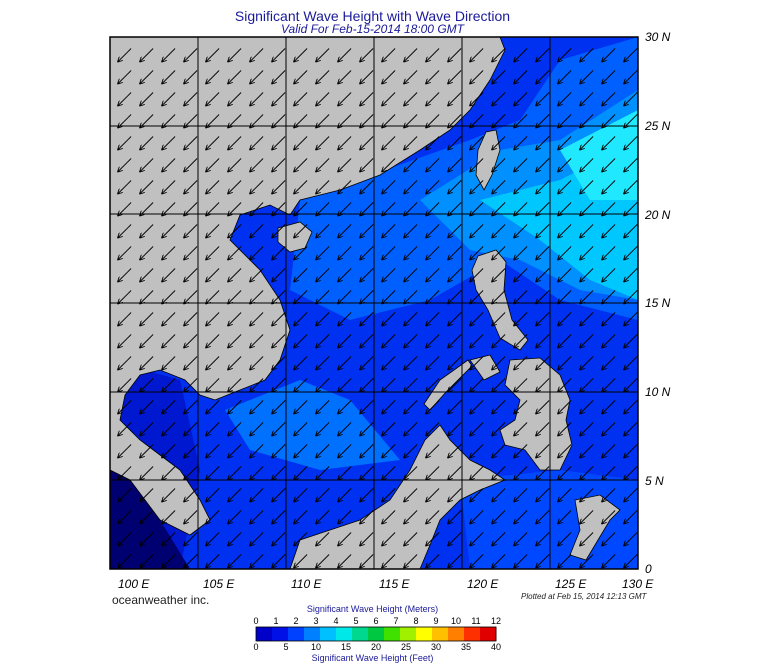  What do you see at coordinates (376, 634) in the screenshot?
I see `colorbar` at bounding box center [376, 634].